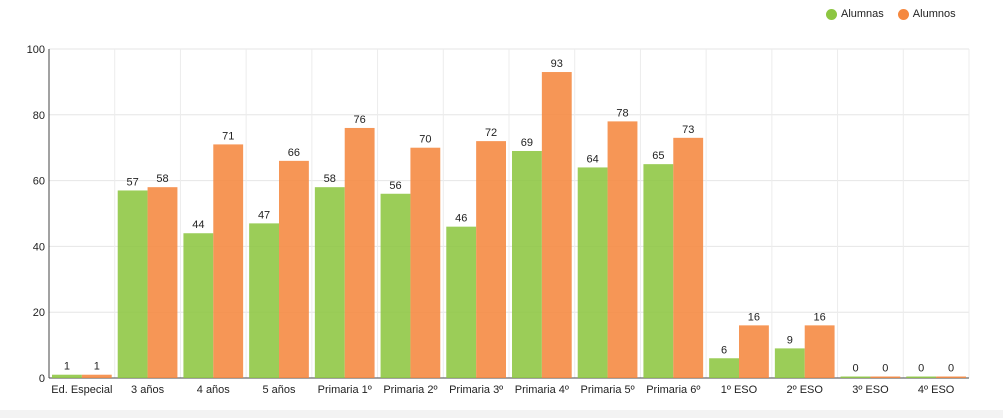  Describe the element at coordinates (476, 390) in the screenshot. I see `x-tick-label: Primaria 3º` at that location.